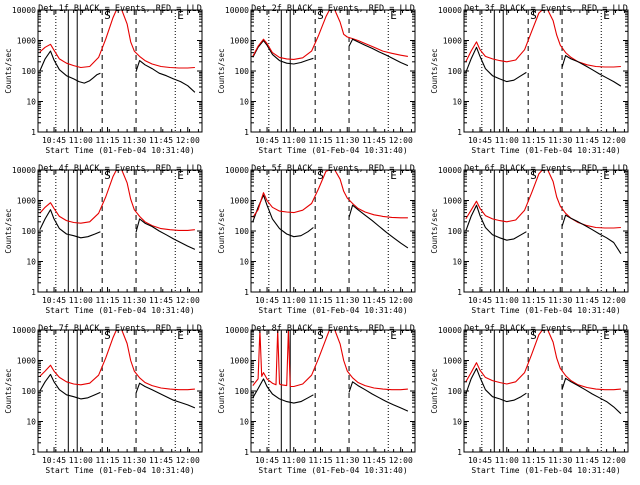  I want to click on y-tick-label: 10000, so click(24, 170).